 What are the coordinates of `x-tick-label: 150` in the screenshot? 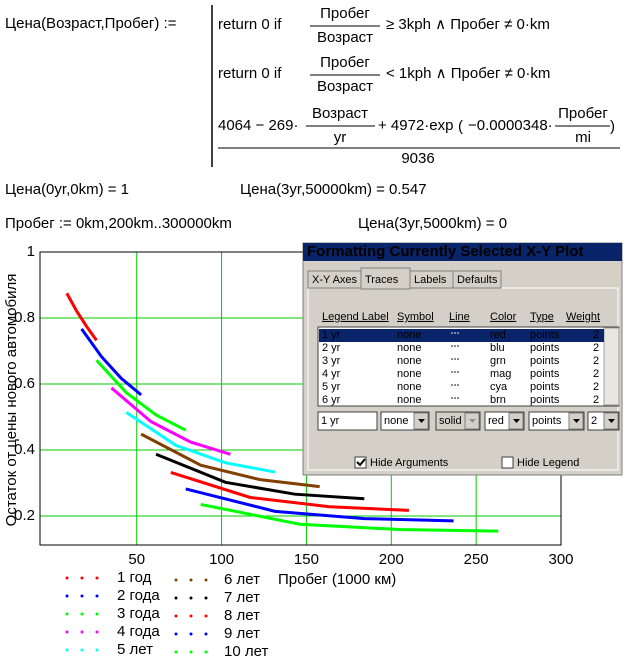 It's located at (306, 559).